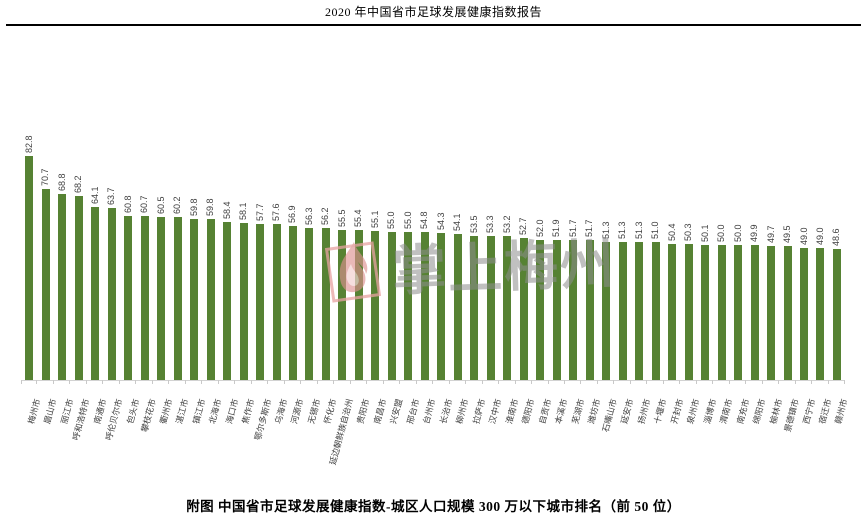 This screenshot has height=522, width=867. What do you see at coordinates (363, 411) in the screenshot?
I see `x-axis-label: 贵阳市` at bounding box center [363, 411].